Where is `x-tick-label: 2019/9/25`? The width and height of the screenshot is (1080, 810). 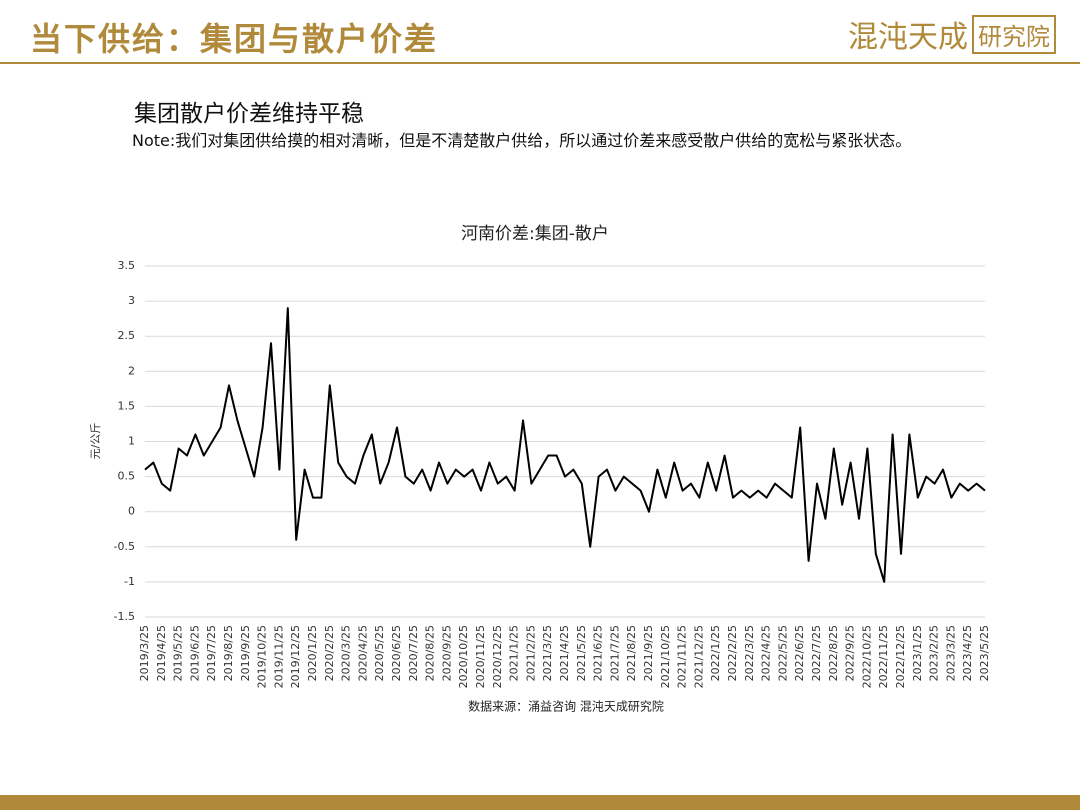
x-tick-label: 2019/9/25 is located at coordinates (245, 653).